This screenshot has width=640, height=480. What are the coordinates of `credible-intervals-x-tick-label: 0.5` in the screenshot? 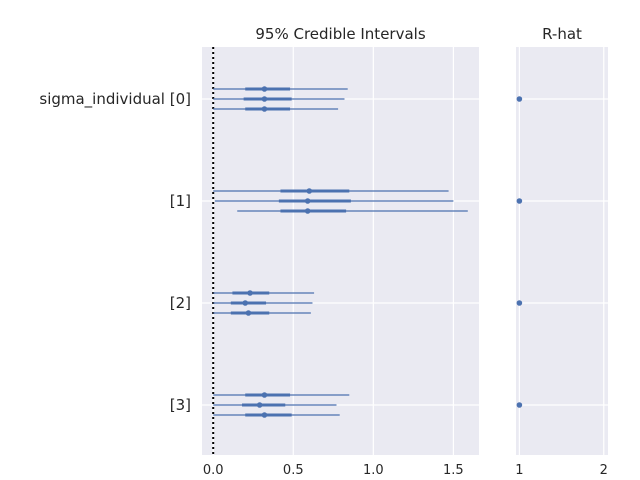 It's located at (293, 470).